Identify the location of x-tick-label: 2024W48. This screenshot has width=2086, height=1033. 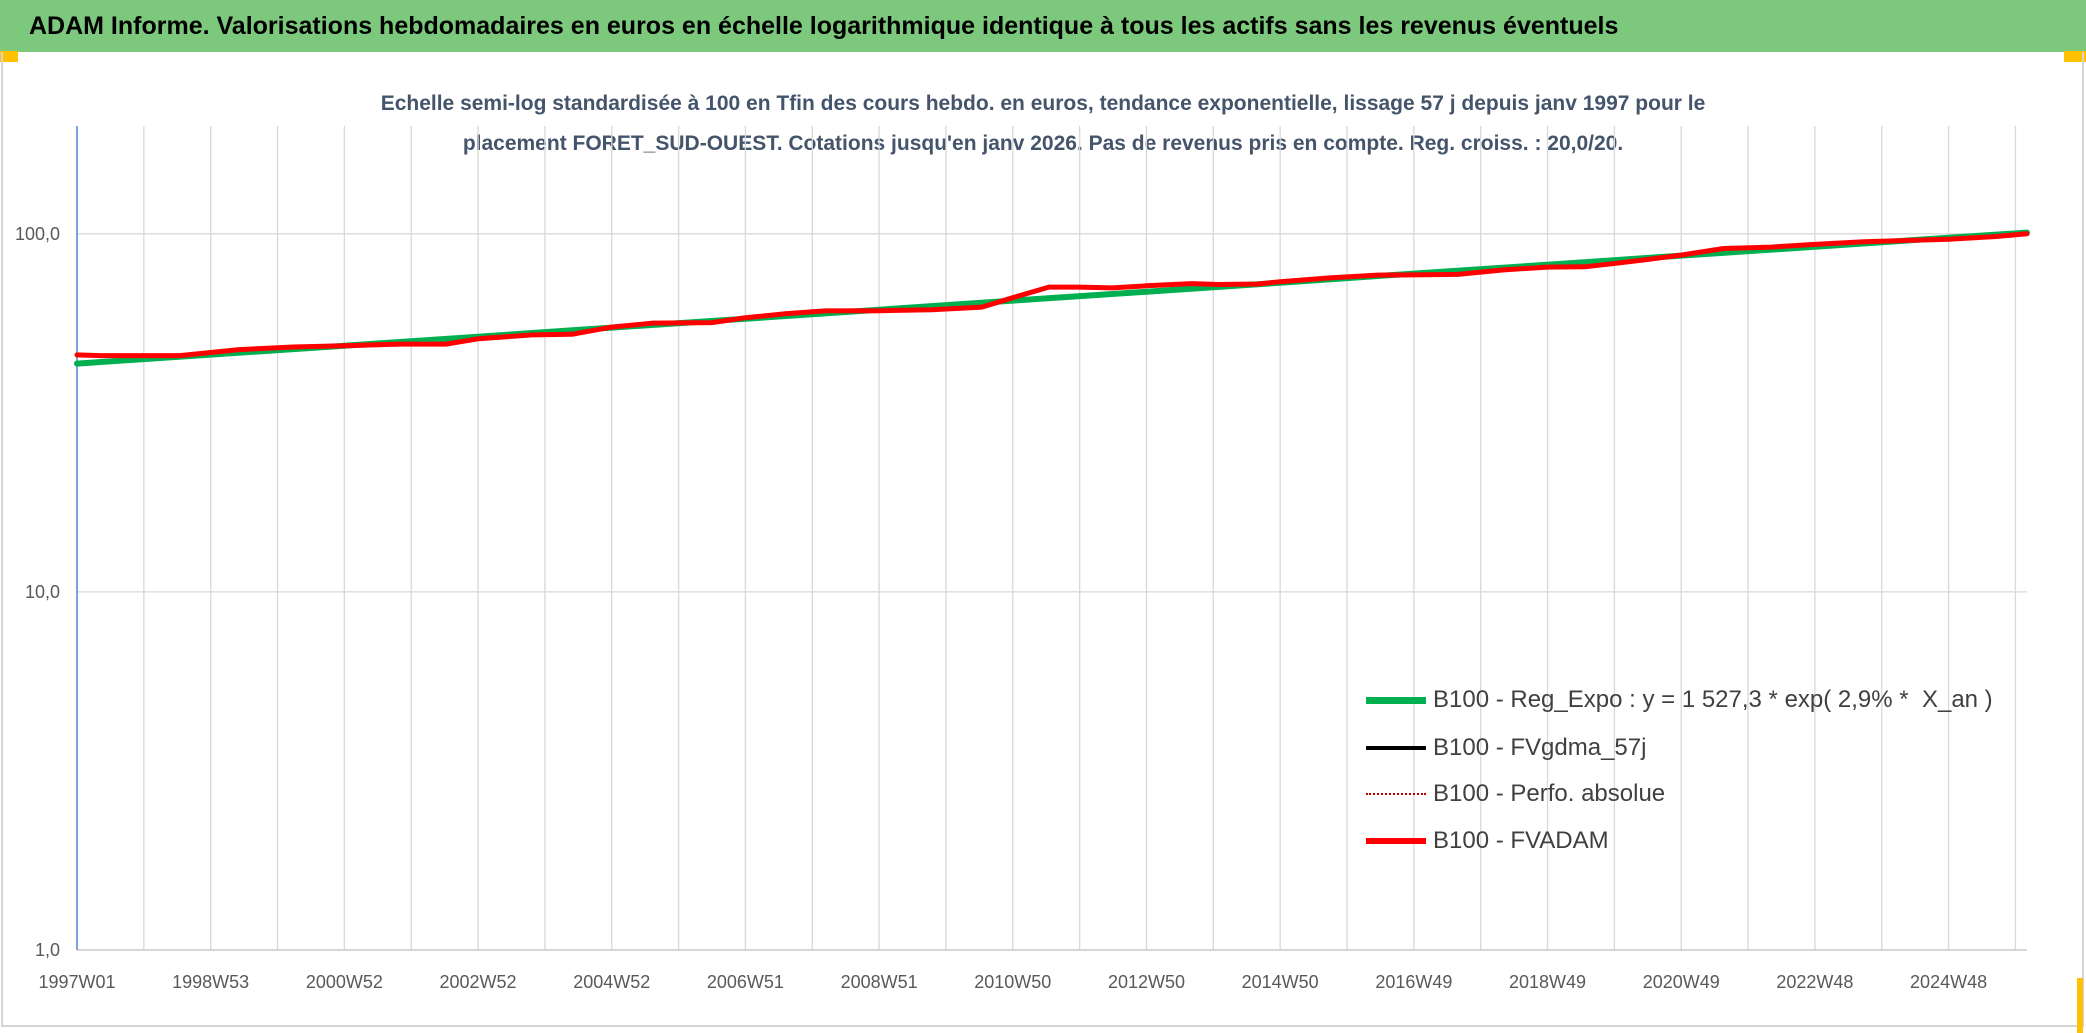
(1948, 982).